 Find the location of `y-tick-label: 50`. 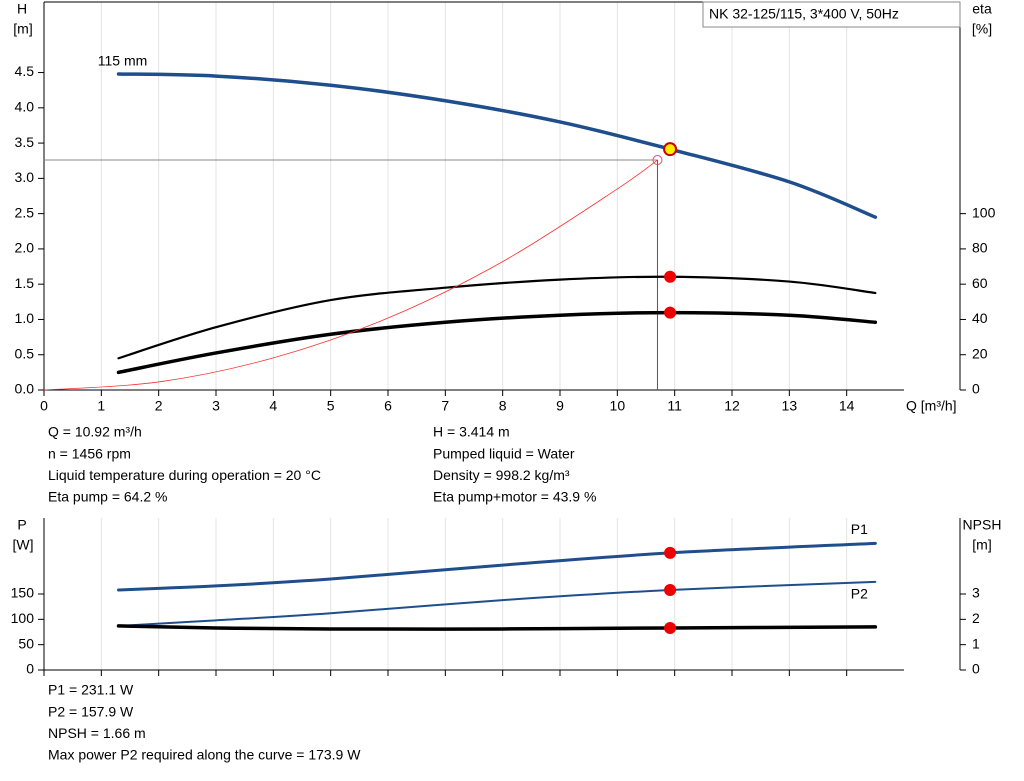

y-tick-label: 50 is located at coordinates (26, 643).